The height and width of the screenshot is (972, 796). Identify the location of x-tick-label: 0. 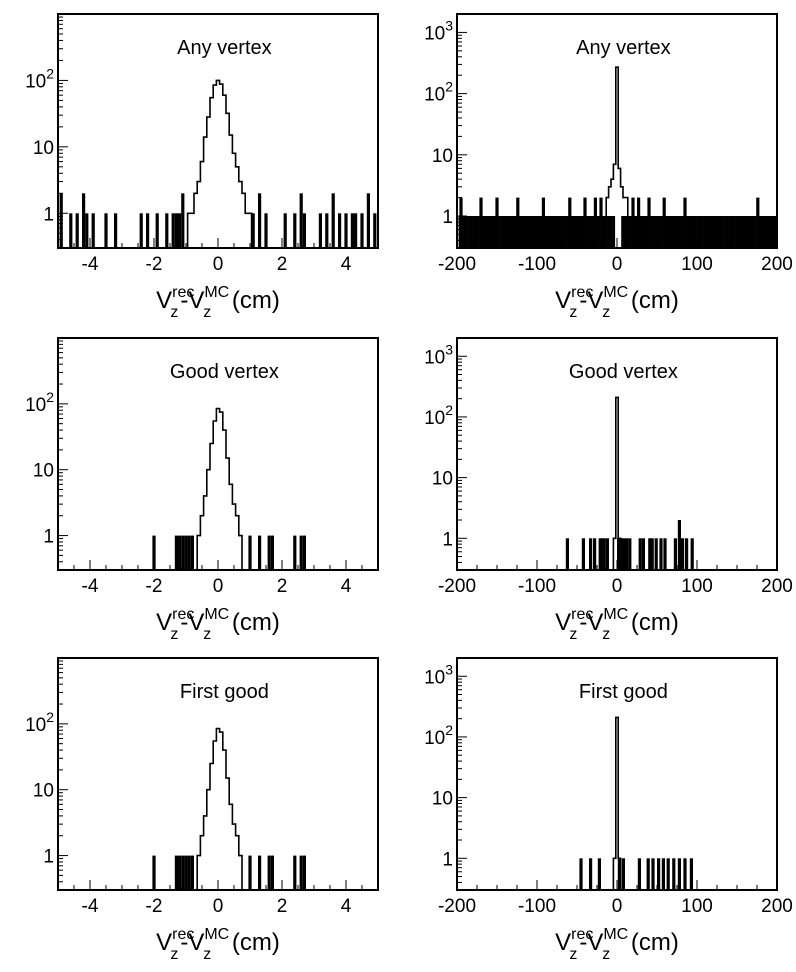
(218, 264).